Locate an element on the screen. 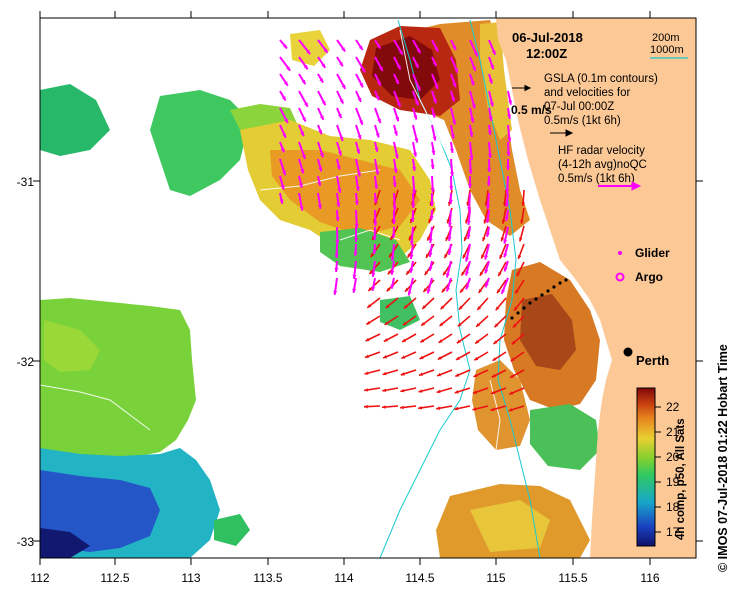 The width and height of the screenshot is (739, 592). x-tick-label: 113.5 is located at coordinates (267, 578).